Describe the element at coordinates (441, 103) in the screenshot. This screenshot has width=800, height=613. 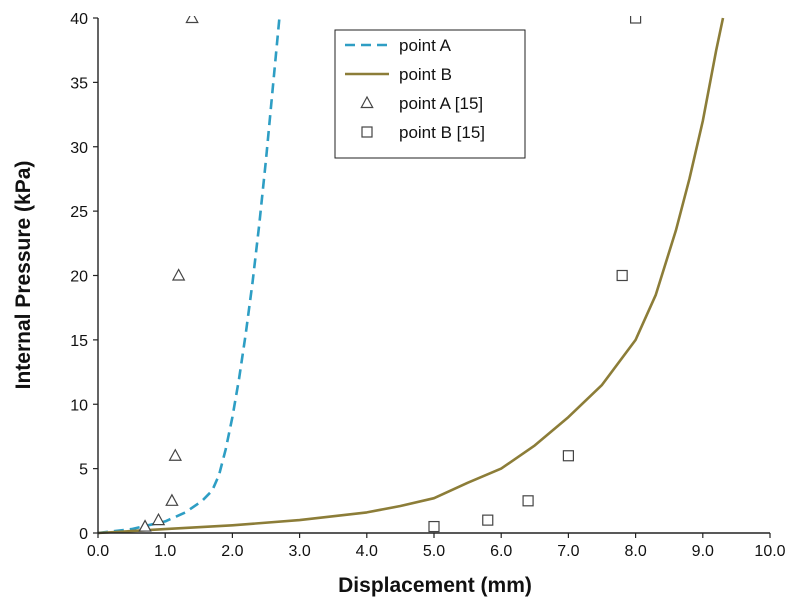
I see `legend-label: point A [15]` at that location.